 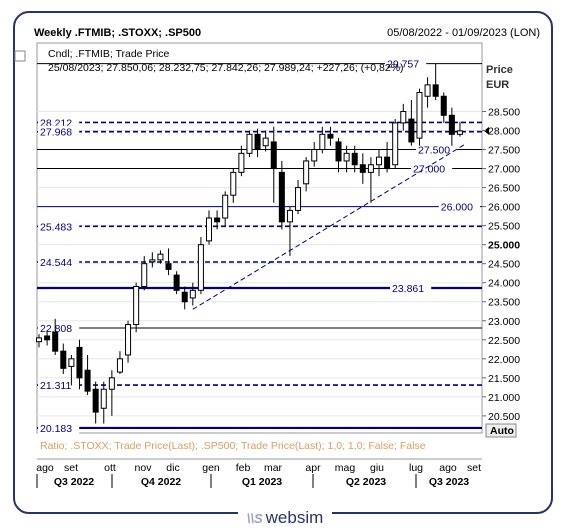 I want to click on x-month-label: dic, so click(x=172, y=468).